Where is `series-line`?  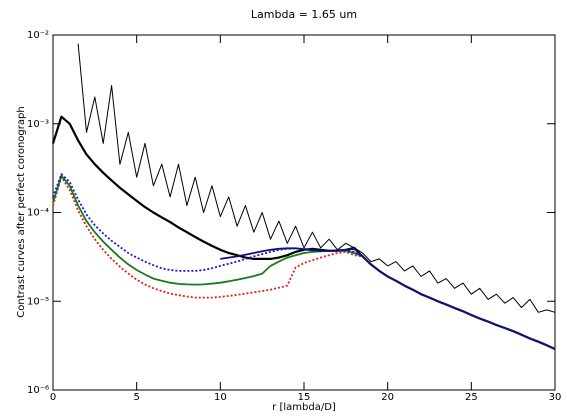 series-line is located at coordinates (388, 298).